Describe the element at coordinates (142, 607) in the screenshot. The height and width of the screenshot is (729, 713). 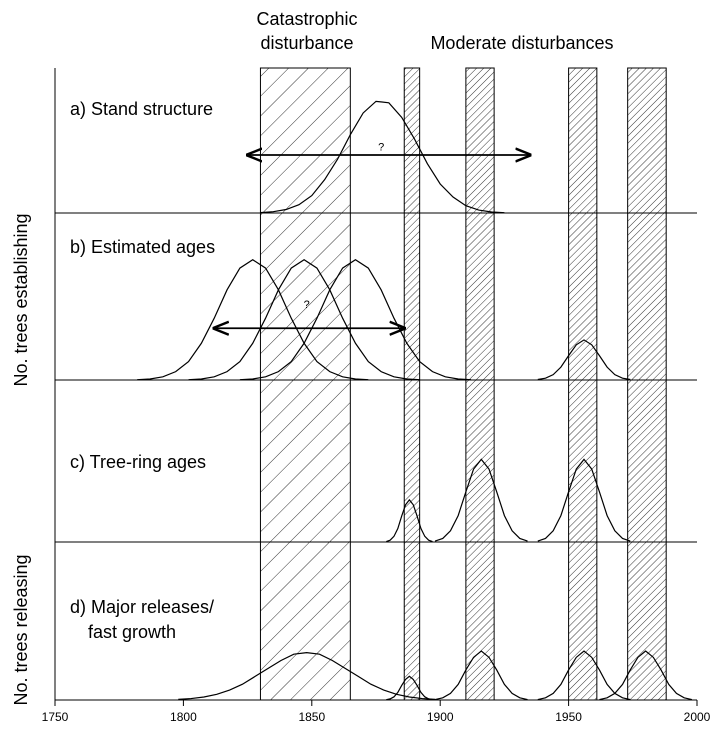
I see `panel-label: d) Major releases/` at that location.